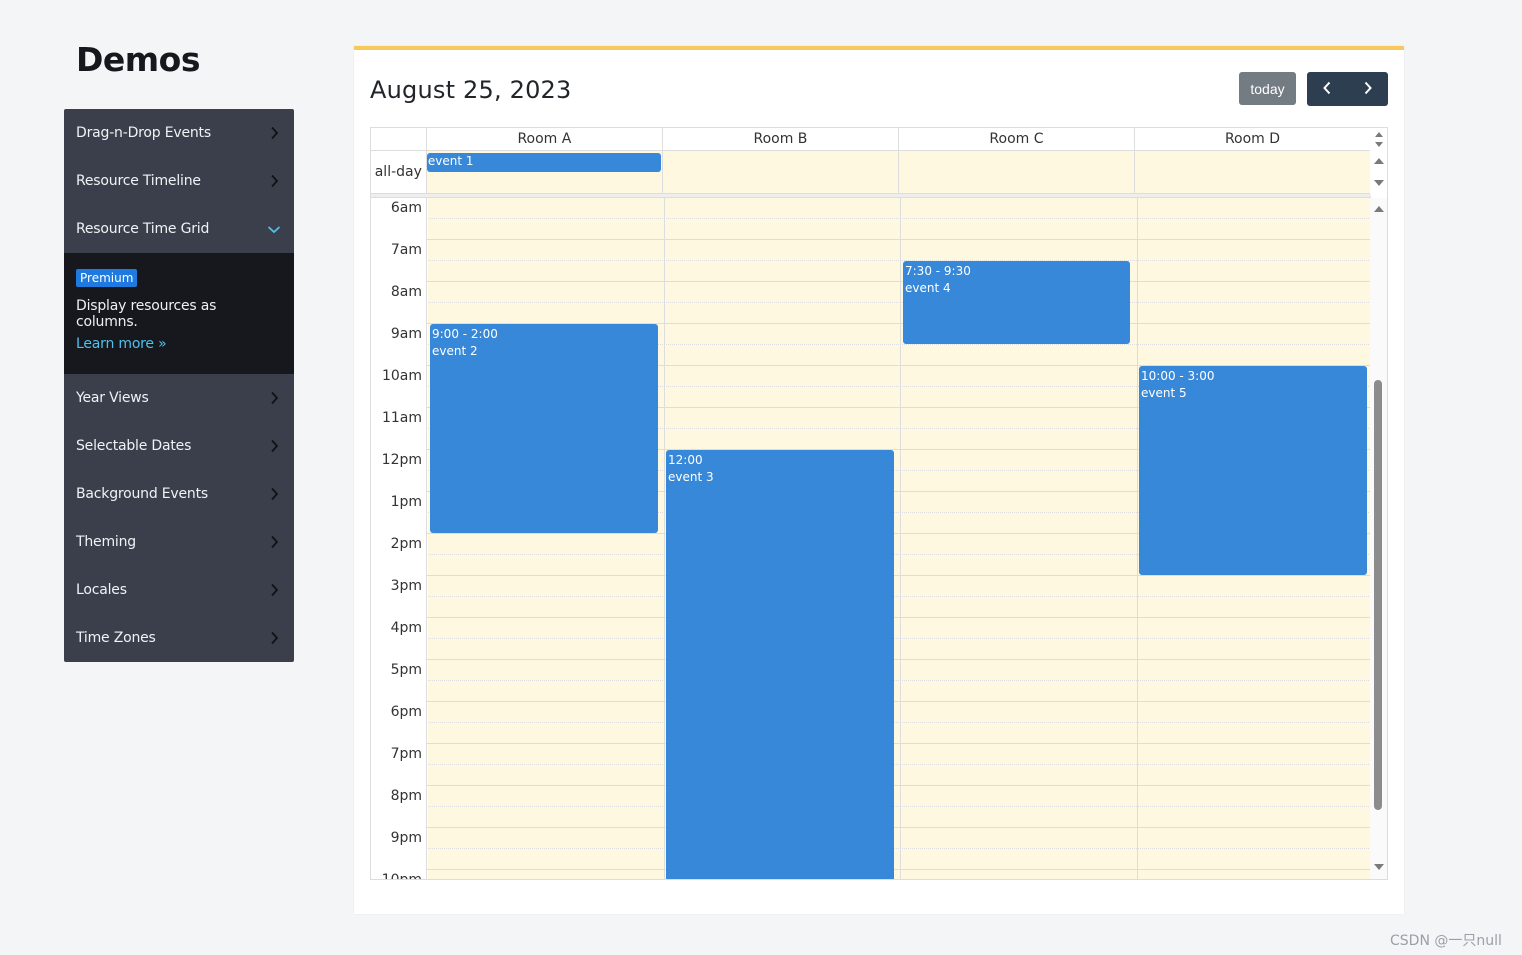 The width and height of the screenshot is (1522, 955). Describe the element at coordinates (1164, 393) in the screenshot. I see `event-title: event 5` at that location.